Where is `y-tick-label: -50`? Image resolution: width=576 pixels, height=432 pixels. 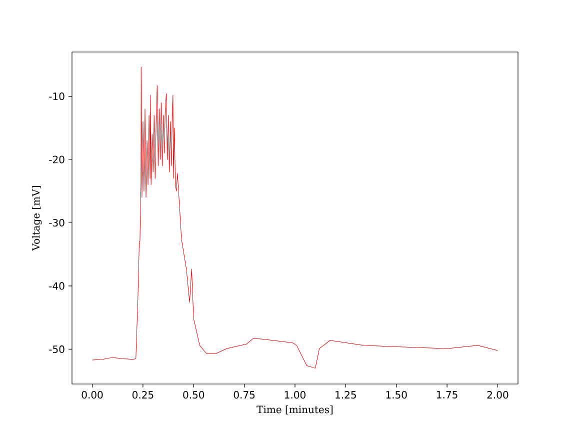
y-tick-label: -50 is located at coordinates (56, 349).